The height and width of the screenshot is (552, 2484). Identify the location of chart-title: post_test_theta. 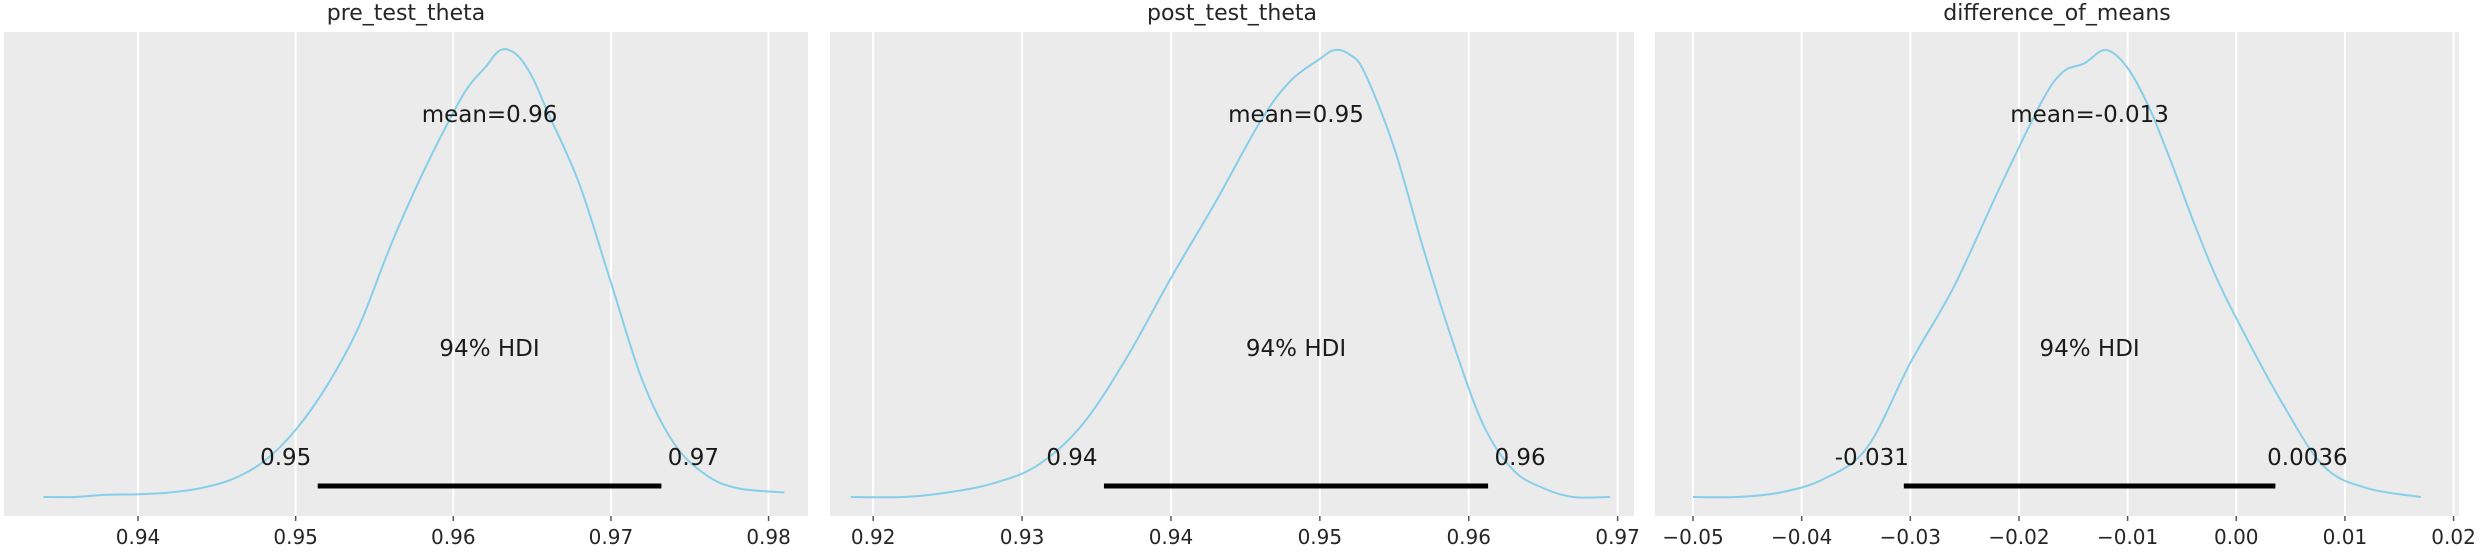
(1232, 13).